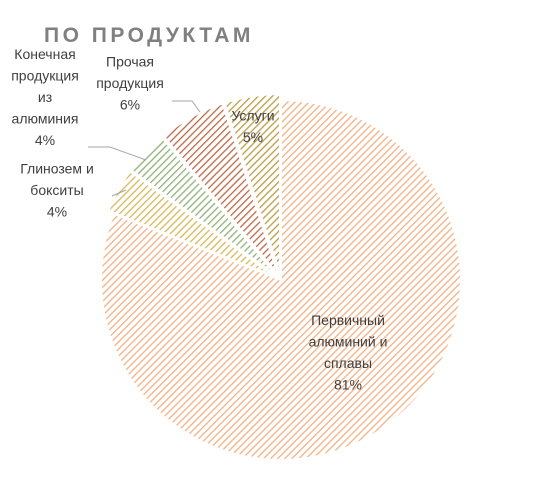 Image resolution: width=557 pixels, height=489 pixels. I want to click on chart-title: ПО ПРОДУКТАМ, so click(149, 35).